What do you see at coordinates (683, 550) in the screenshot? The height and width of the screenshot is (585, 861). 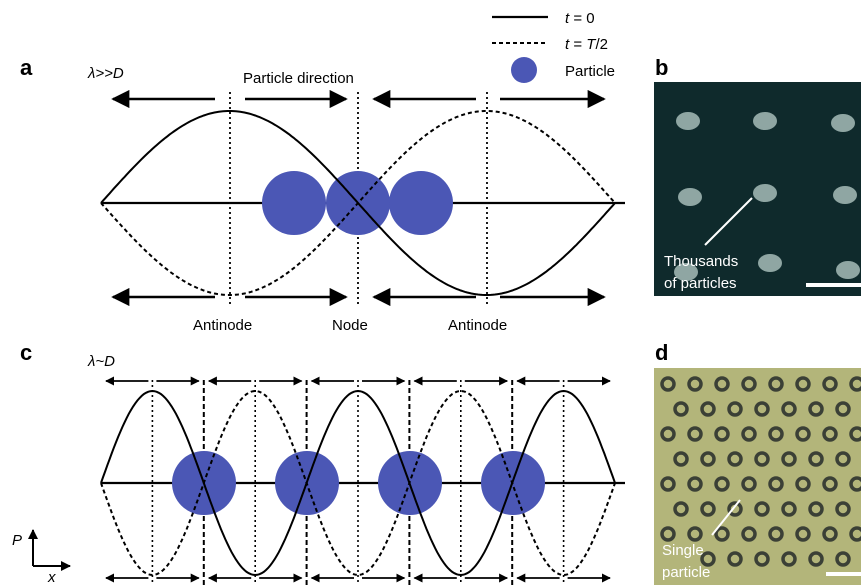 I see `annotation-single: Single` at bounding box center [683, 550].